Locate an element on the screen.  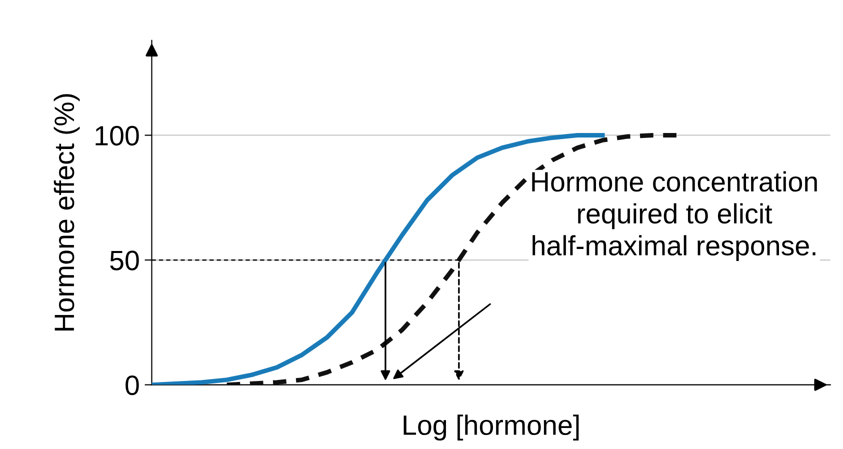
y-tick-label: 0 is located at coordinates (132, 385).